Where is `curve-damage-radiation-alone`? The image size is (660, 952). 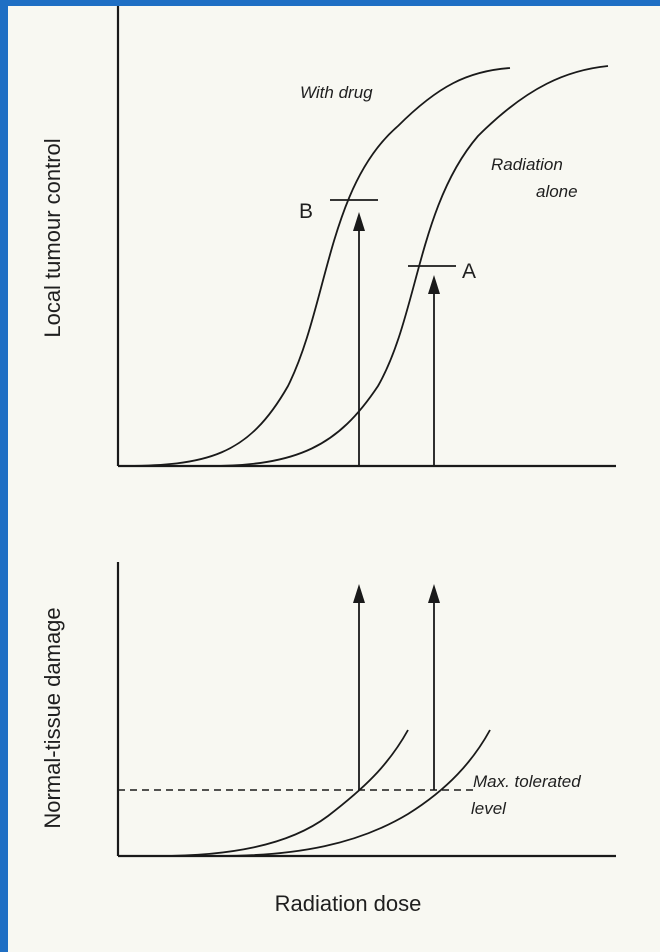 curve-damage-radiation-alone is located at coordinates (354, 793).